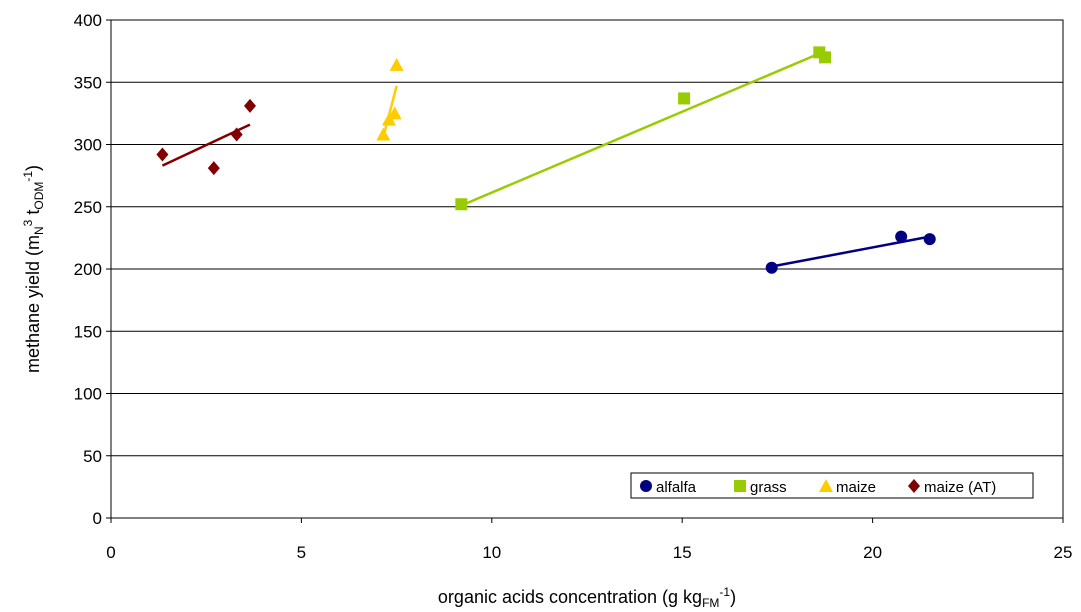 The width and height of the screenshot is (1081, 612). What do you see at coordinates (88, 20) in the screenshot?
I see `y-tick-label-400: 400` at bounding box center [88, 20].